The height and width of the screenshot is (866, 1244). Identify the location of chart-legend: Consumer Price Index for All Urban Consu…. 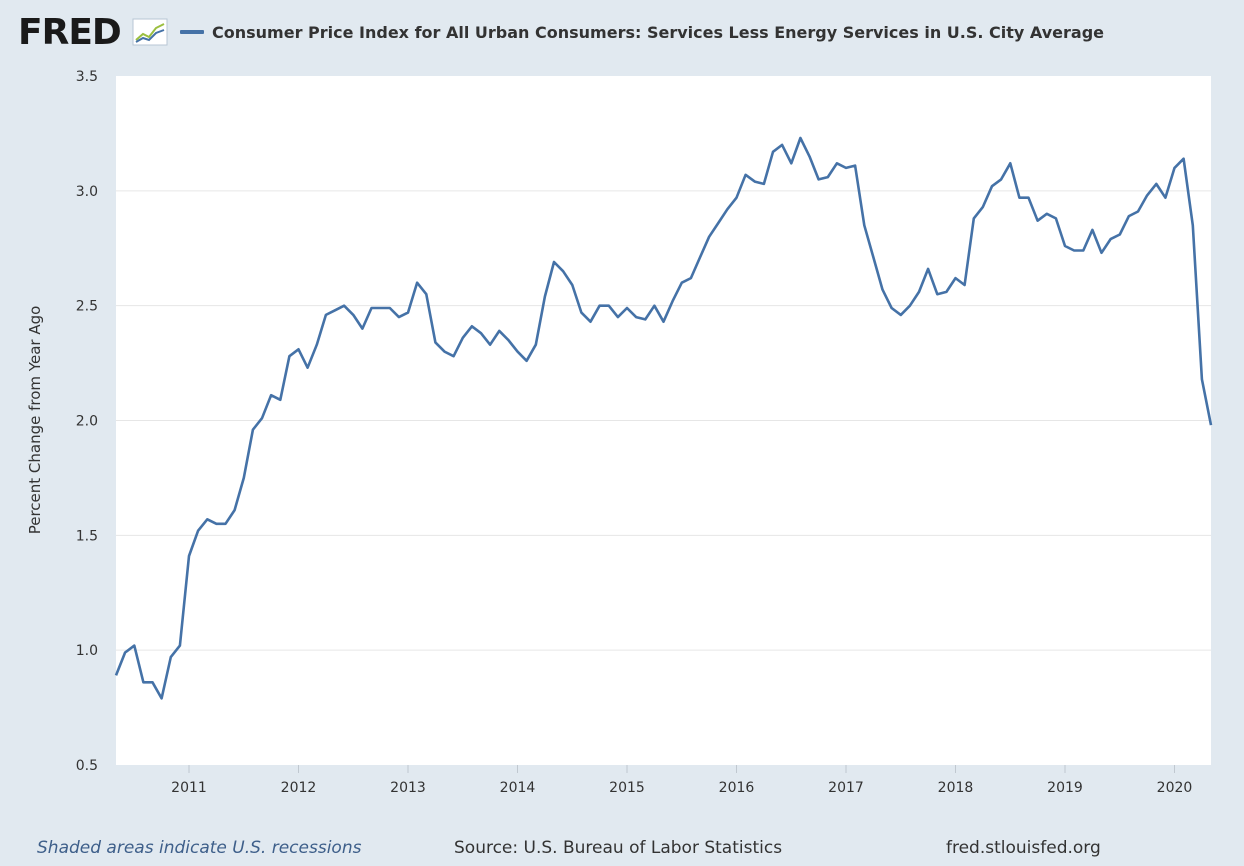
(642, 32).